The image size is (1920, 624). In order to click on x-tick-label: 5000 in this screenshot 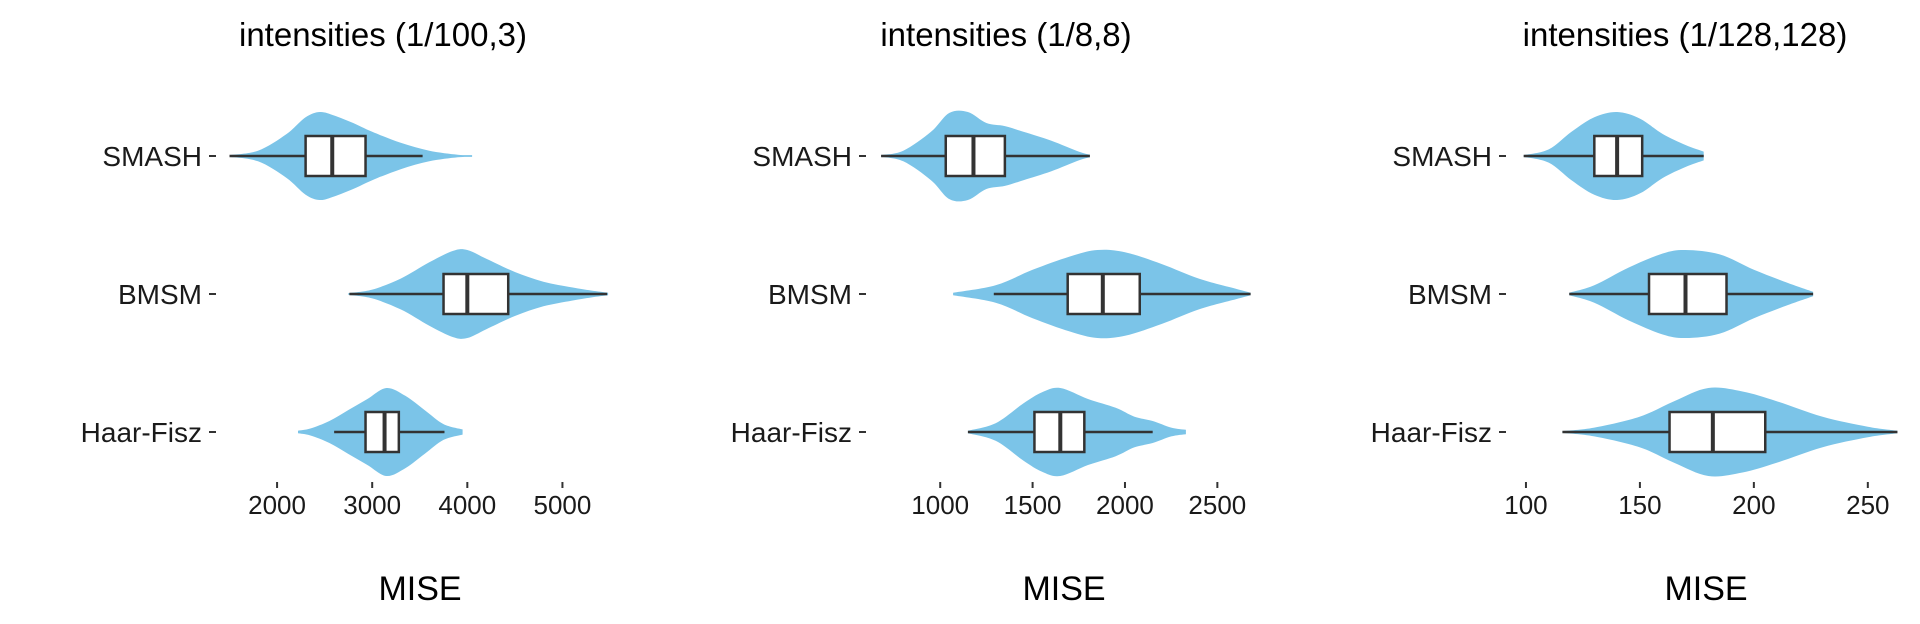, I will do `click(563, 505)`.